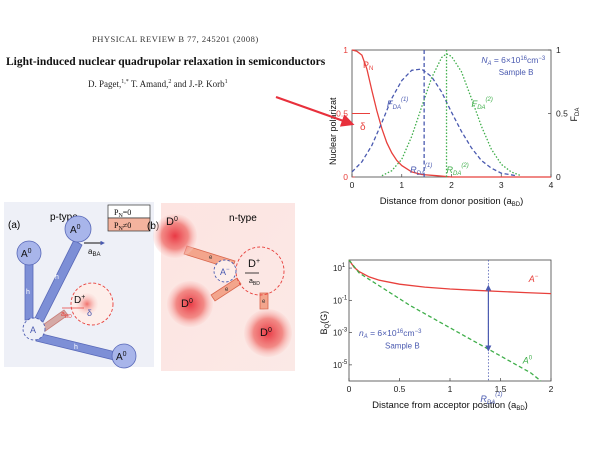 This screenshot has width=600, height=475. I want to click on top-series-label-fda2: FDA(2), so click(482, 104).